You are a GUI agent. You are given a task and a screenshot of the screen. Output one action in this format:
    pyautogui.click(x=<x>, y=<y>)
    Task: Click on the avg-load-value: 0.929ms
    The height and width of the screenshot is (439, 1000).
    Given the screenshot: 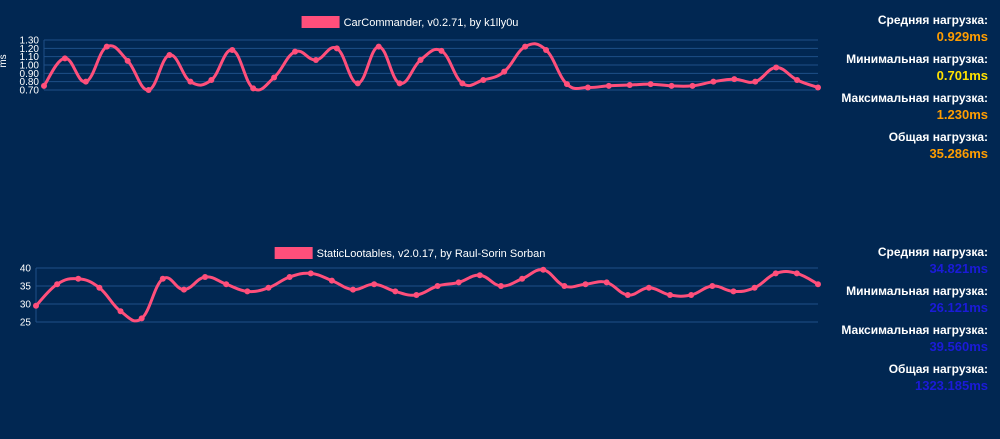 What is the action you would take?
    pyautogui.click(x=962, y=36)
    